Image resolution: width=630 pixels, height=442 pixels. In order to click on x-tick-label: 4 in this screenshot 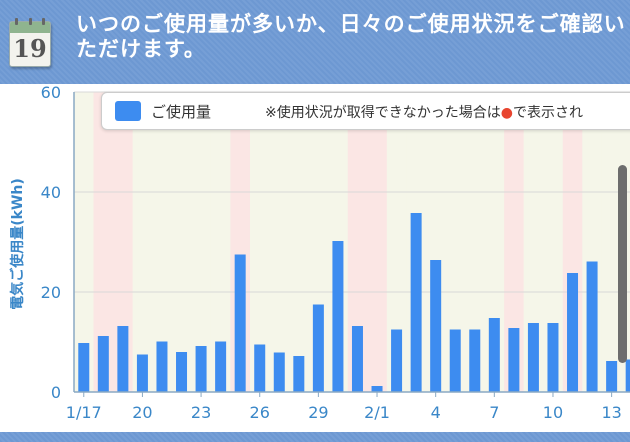, I will do `click(436, 412)`.